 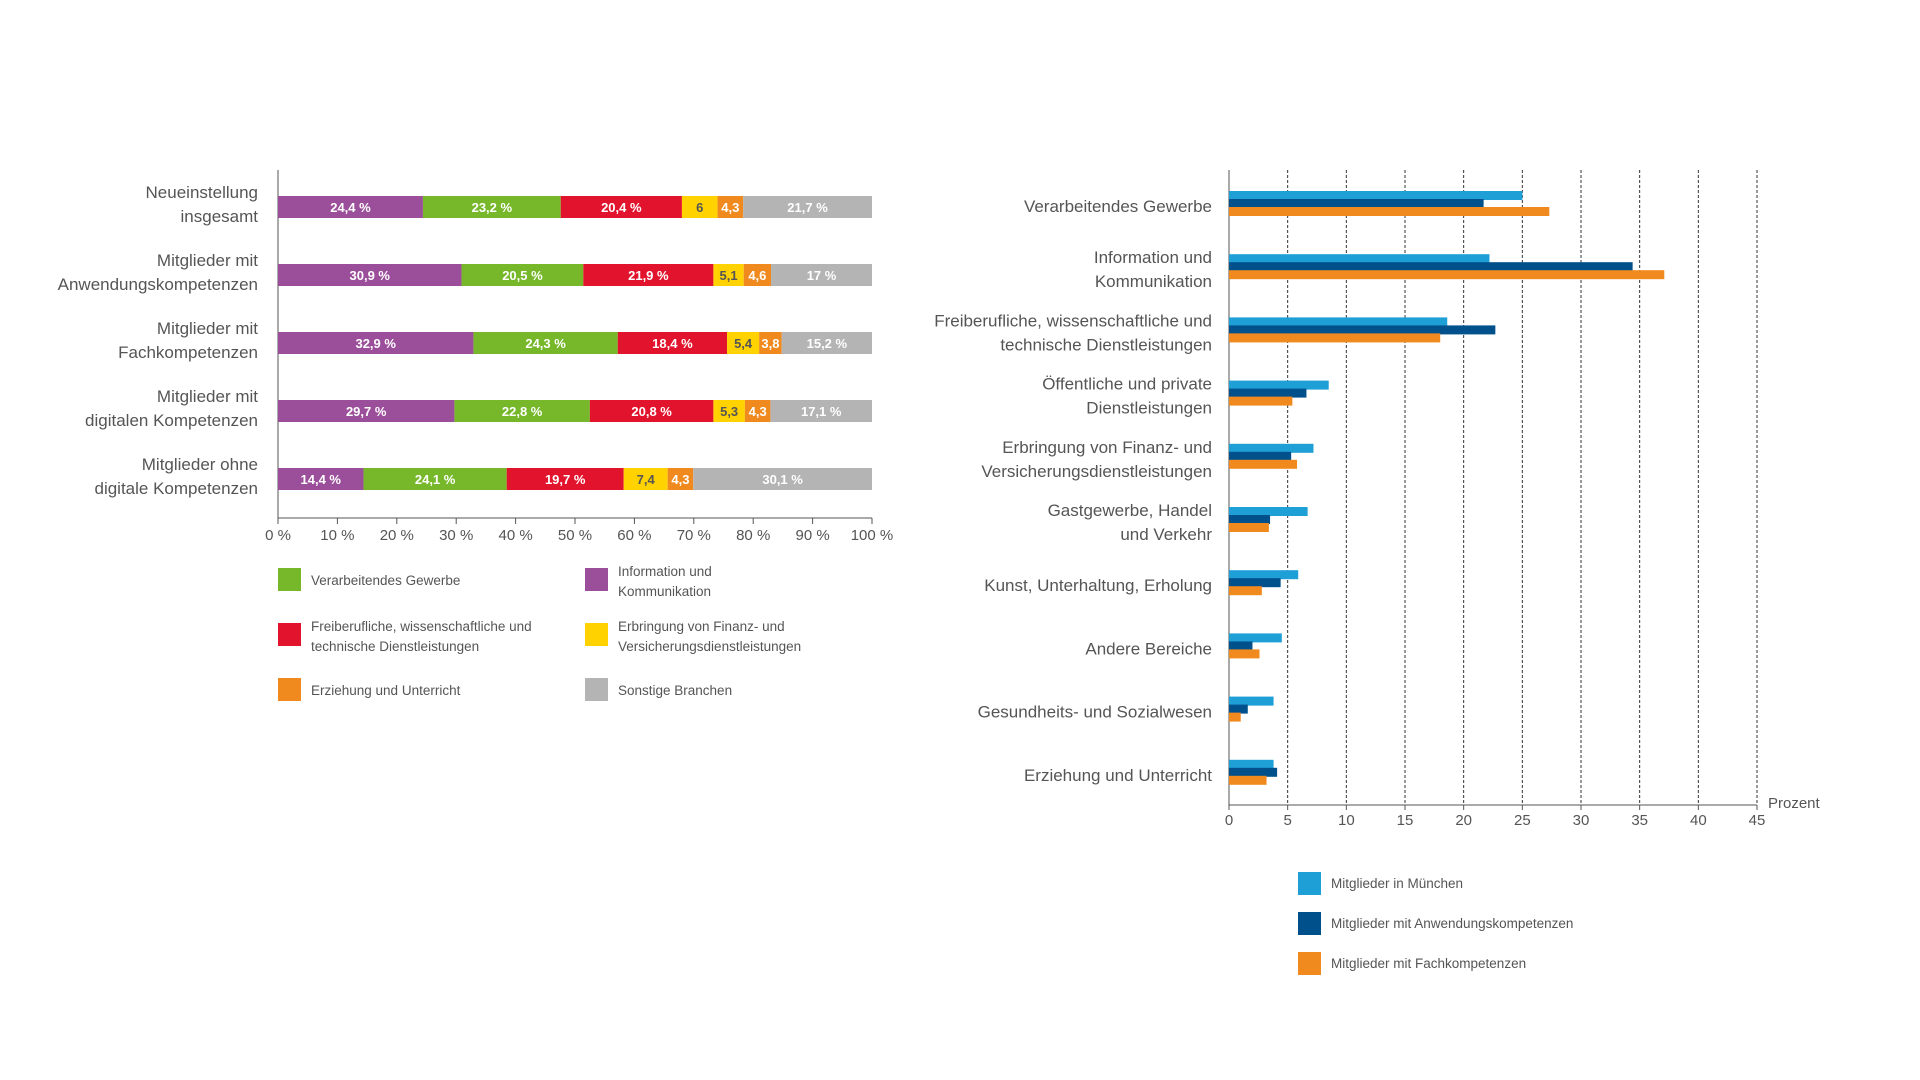 I want to click on data-label: 20,4 %, so click(x=621, y=207).